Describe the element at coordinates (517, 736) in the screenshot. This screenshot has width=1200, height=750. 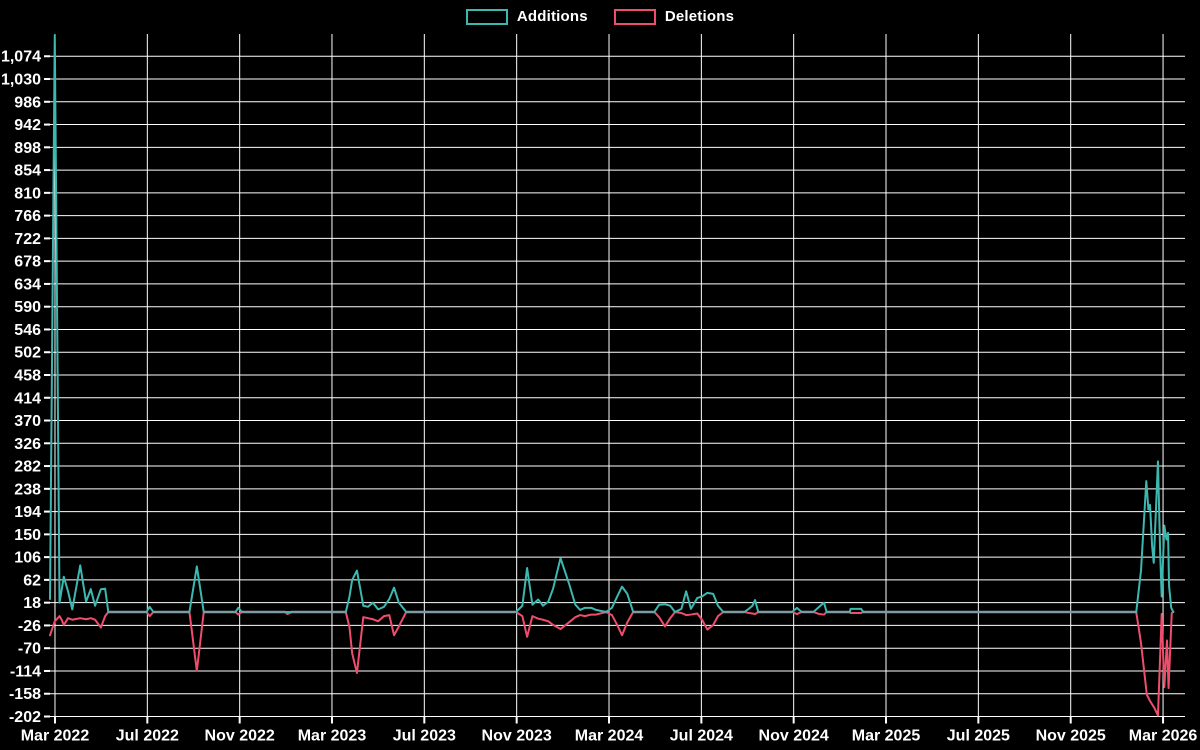
I see `svg-text: Nov 2023` at that location.